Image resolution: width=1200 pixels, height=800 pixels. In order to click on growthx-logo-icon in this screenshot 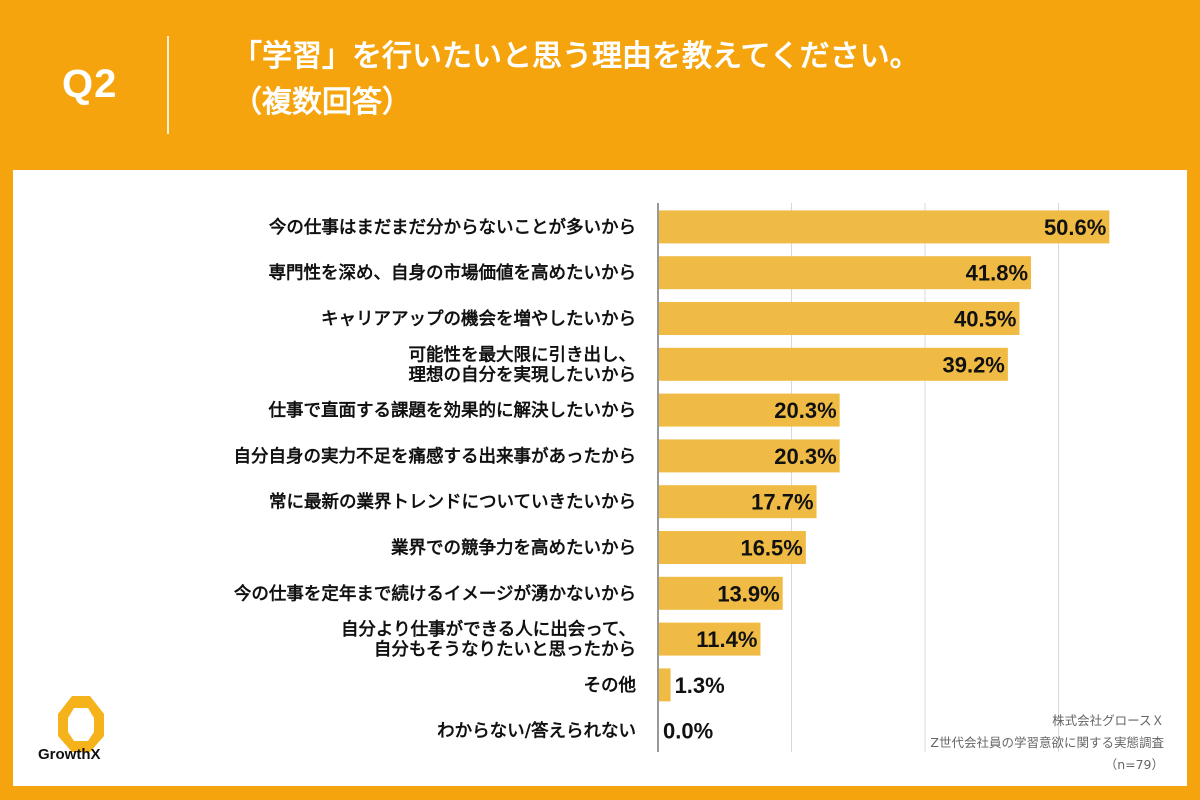, I will do `click(81, 724)`.